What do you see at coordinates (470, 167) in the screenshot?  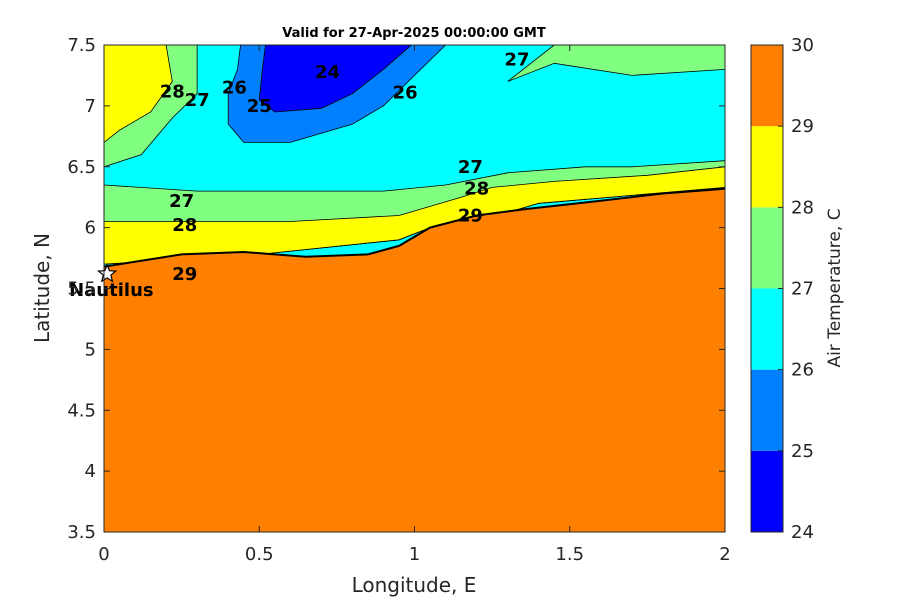 I see `contour-label-7: 27` at bounding box center [470, 167].